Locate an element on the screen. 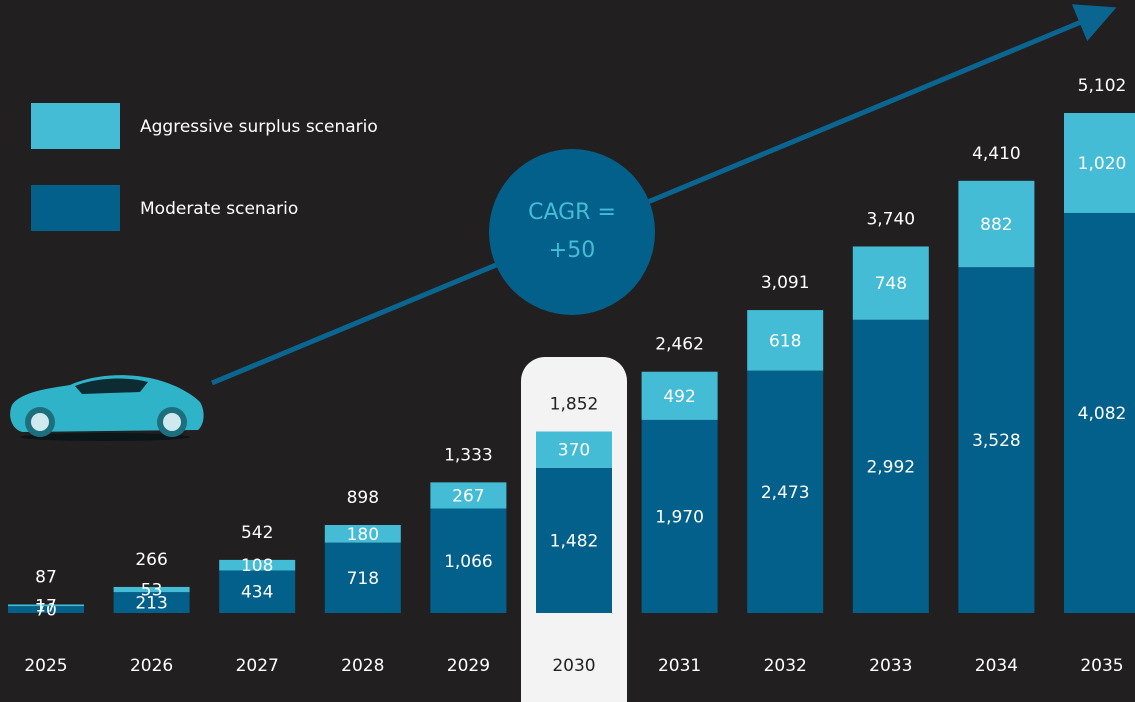 The image size is (1135, 702). x-tick-label: 2035 is located at coordinates (1101, 666).